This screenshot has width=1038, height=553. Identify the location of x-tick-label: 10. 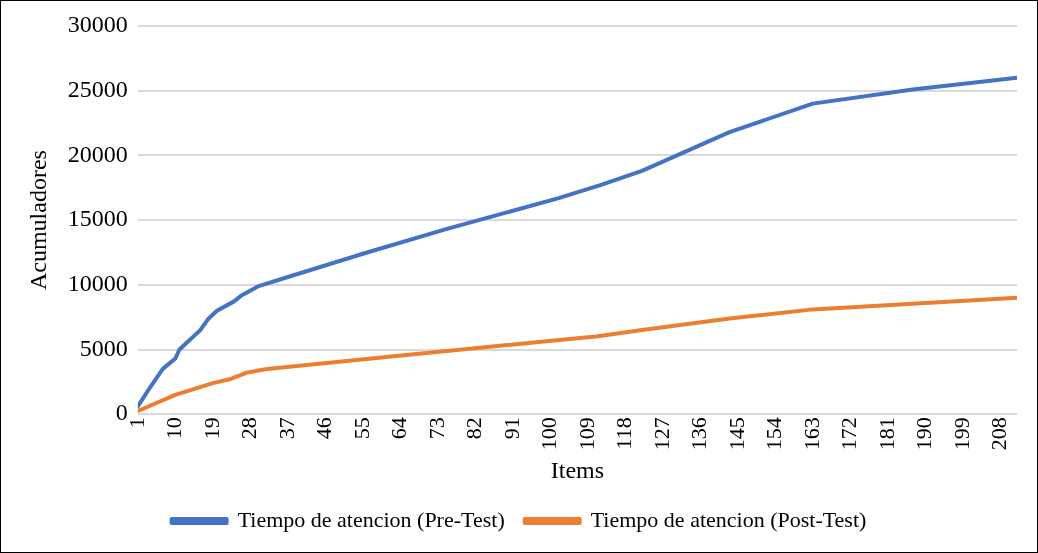
(174, 428).